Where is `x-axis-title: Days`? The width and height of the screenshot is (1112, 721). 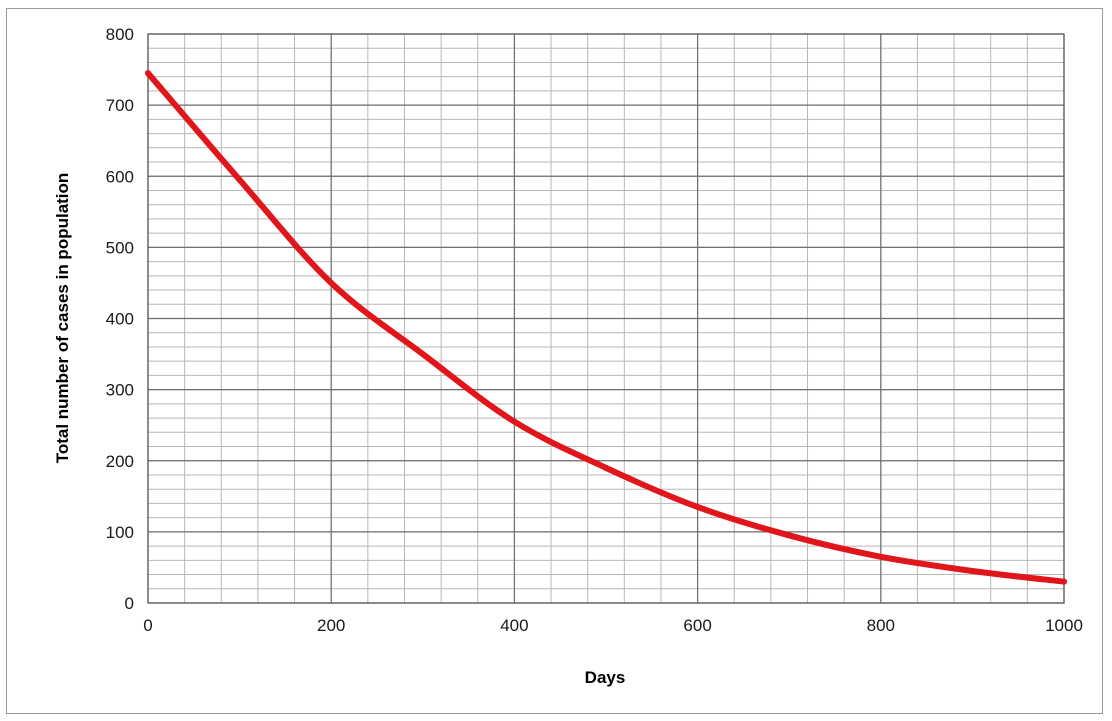
x-axis-title: Days is located at coordinates (605, 677).